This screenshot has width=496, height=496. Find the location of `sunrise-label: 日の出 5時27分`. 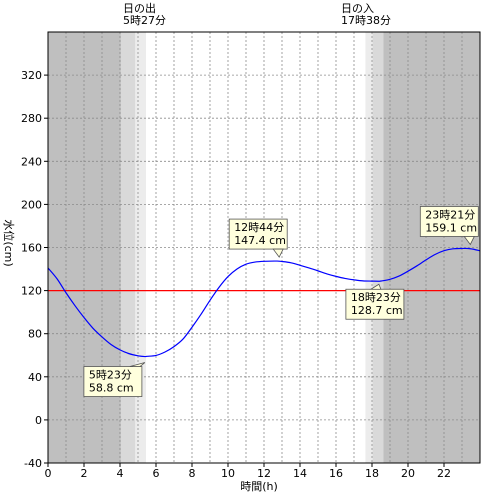

sunrise-label: 日の出 5時27分 is located at coordinates (144, 14).